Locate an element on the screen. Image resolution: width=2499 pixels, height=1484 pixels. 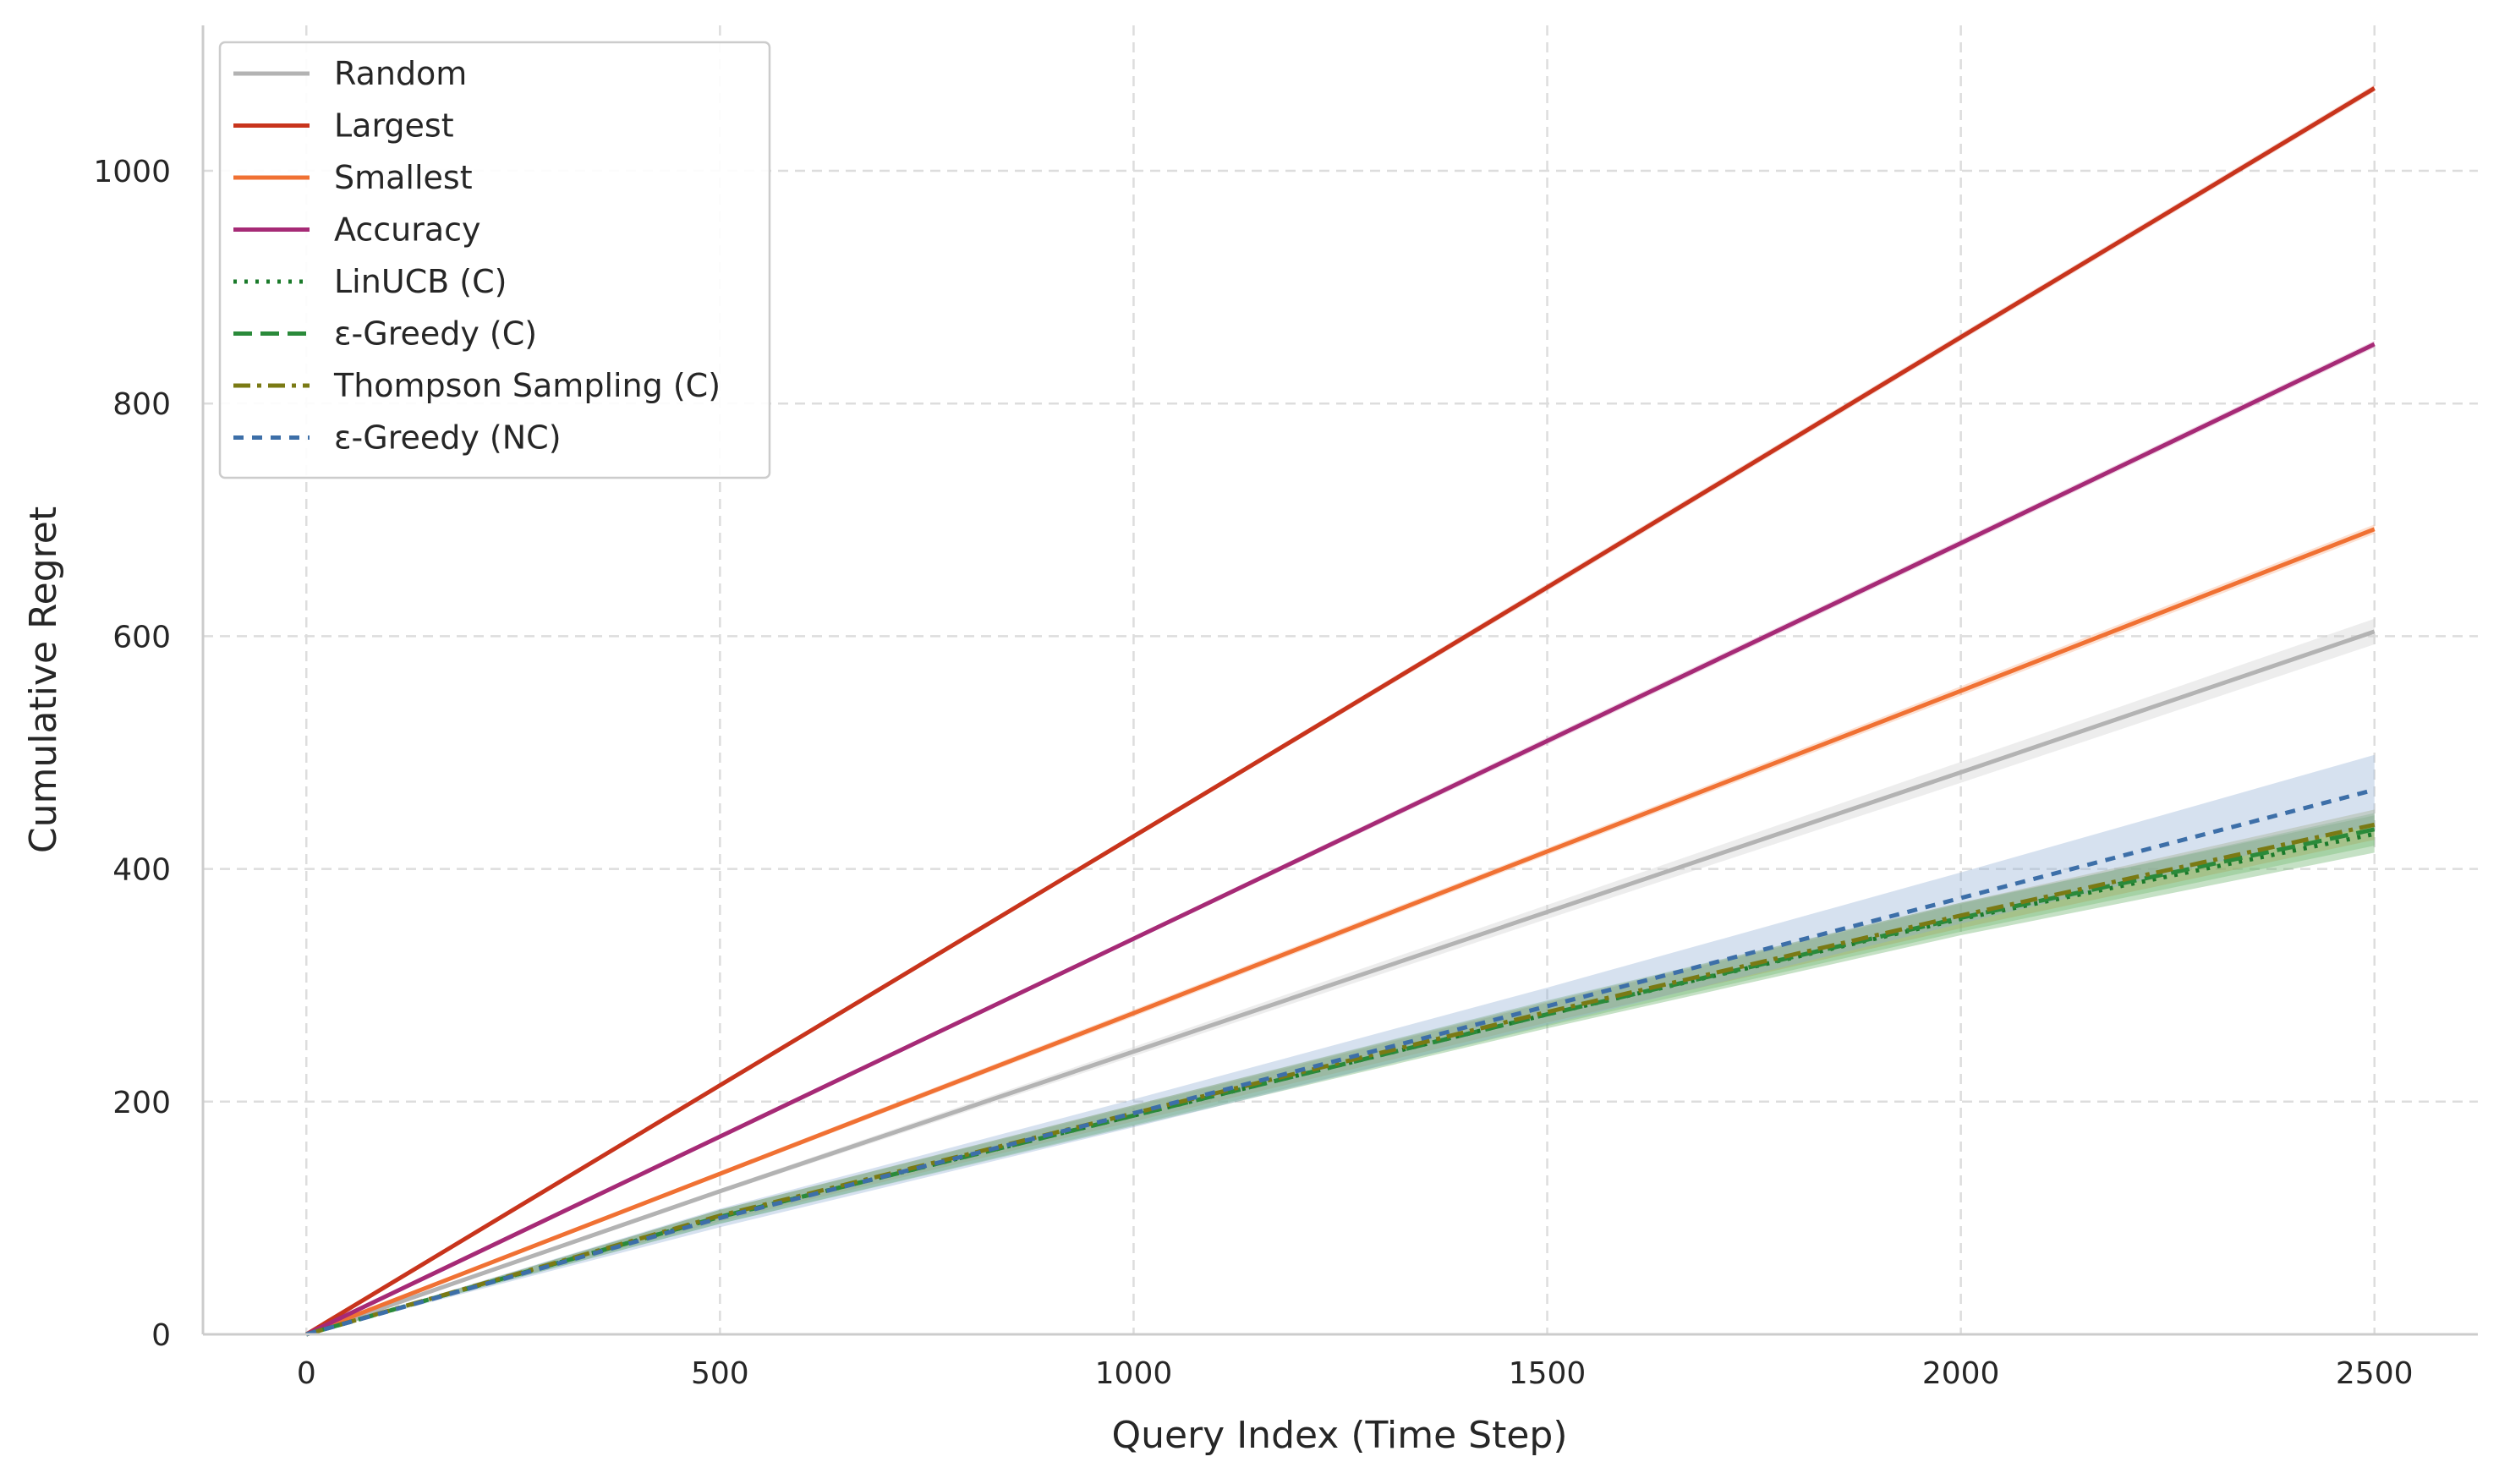
legend-label-random: Random is located at coordinates (400, 73).